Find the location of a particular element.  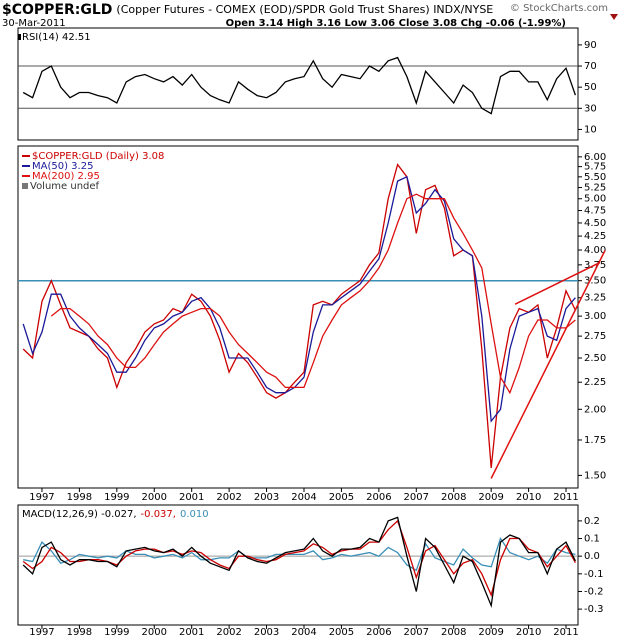

y-tick-label: 0.2 is located at coordinates (592, 521).